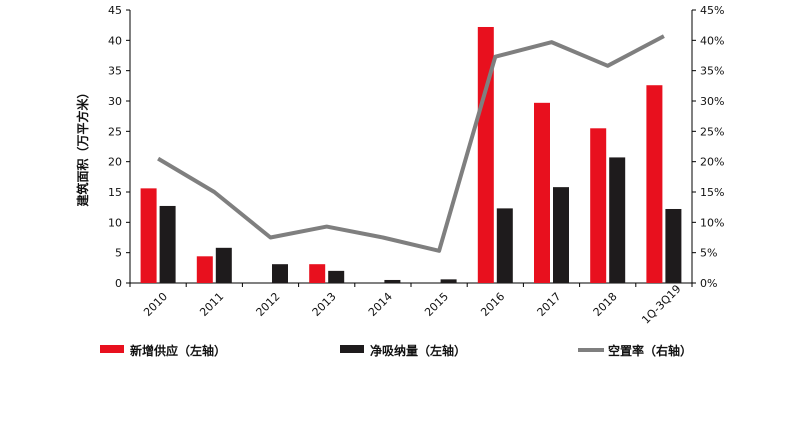 The width and height of the screenshot is (800, 436). I want to click on x-tick-label: 2017, so click(549, 304).